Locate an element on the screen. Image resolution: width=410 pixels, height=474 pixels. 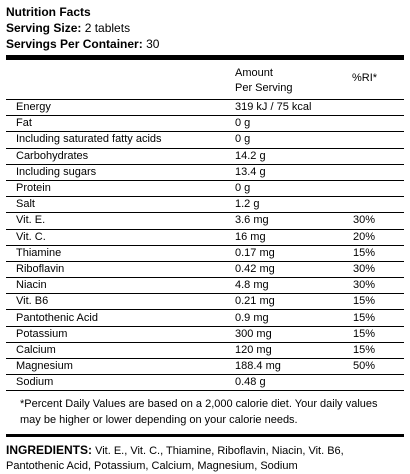
nutrient-name: Vit. E. is located at coordinates (120, 220).